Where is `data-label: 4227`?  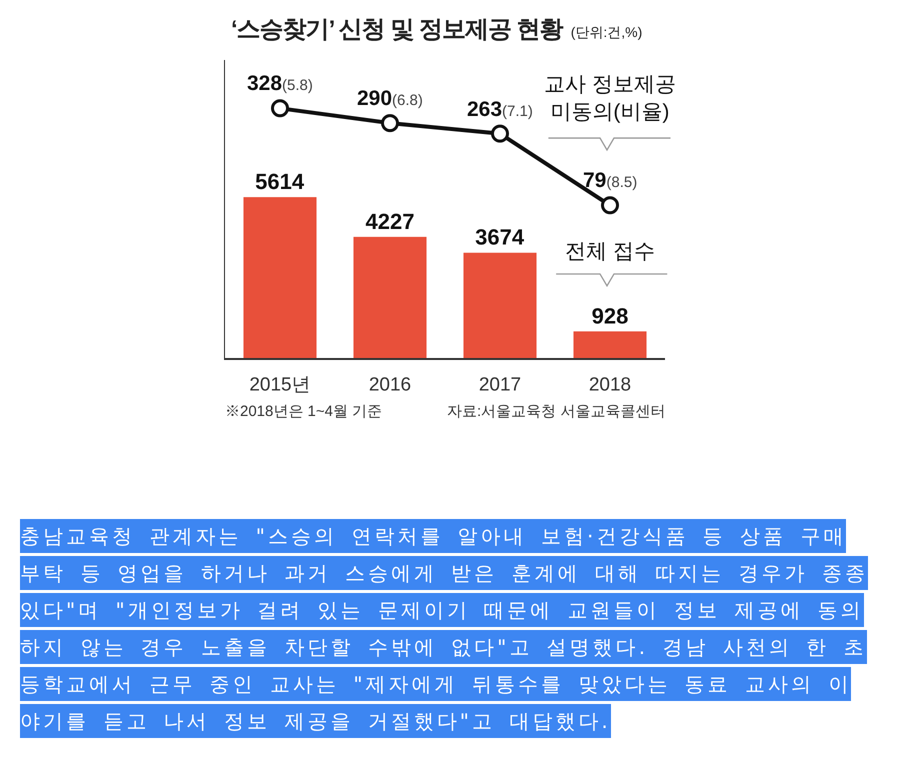 data-label: 4227 is located at coordinates (390, 221).